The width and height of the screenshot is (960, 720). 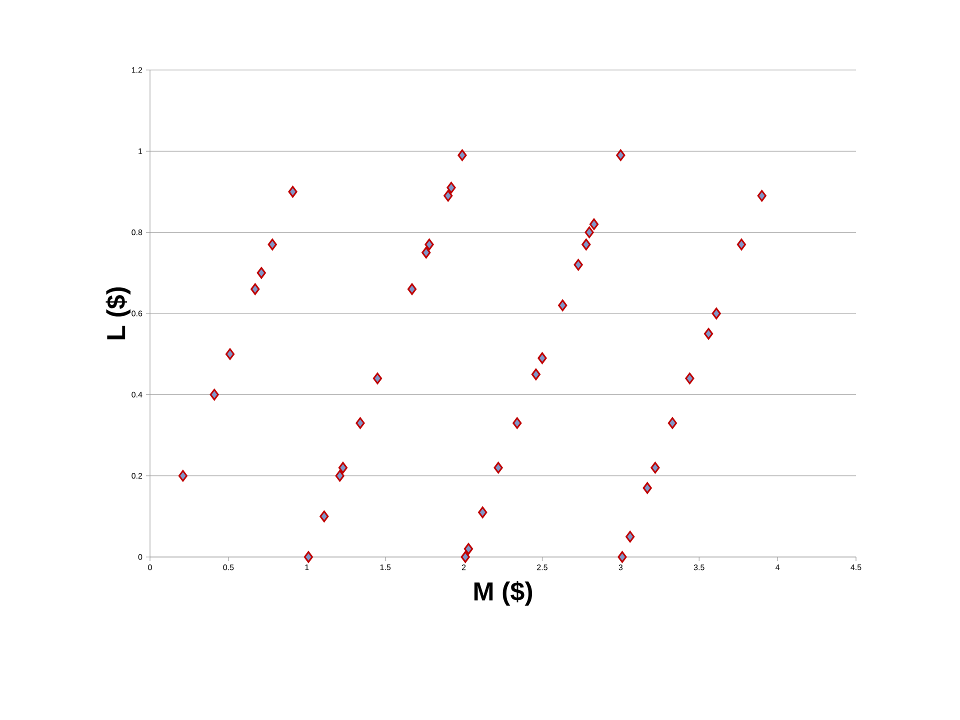 I want to click on x-tick-label: 0.5, so click(x=228, y=567).